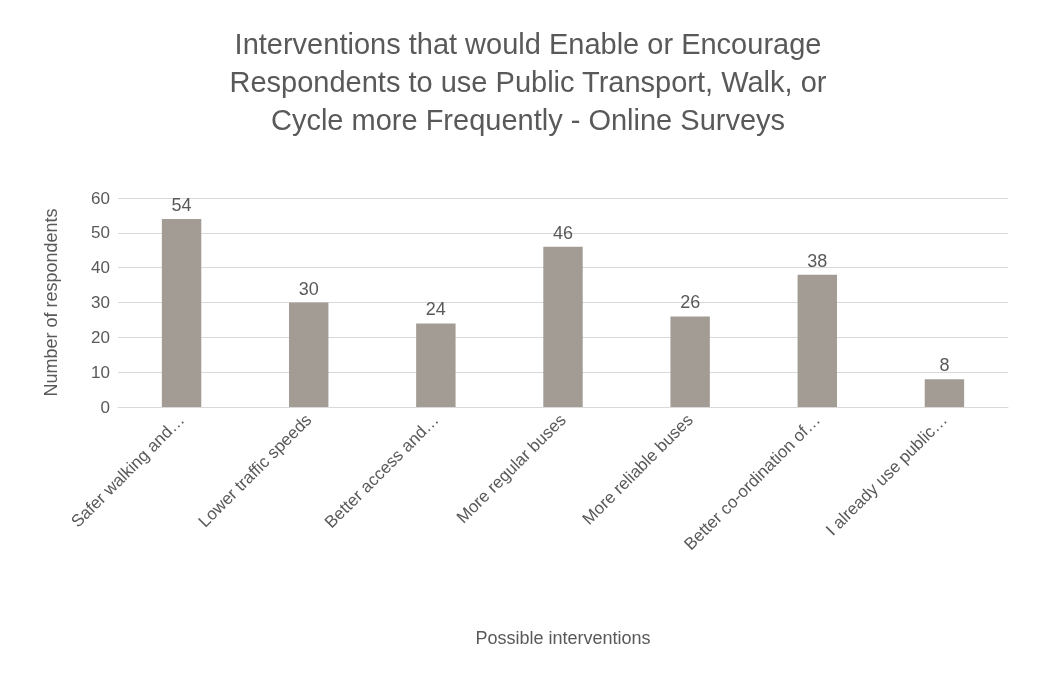  Describe the element at coordinates (563, 638) in the screenshot. I see `x-axis-title: Possible interventions` at that location.